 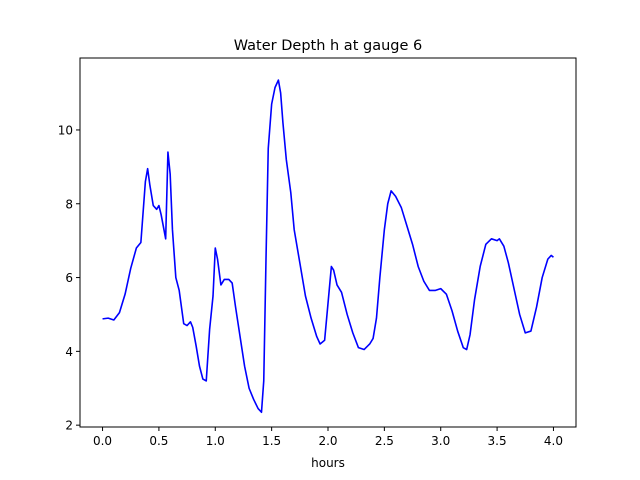 I want to click on x-tick-label: 1.0, so click(x=215, y=441).